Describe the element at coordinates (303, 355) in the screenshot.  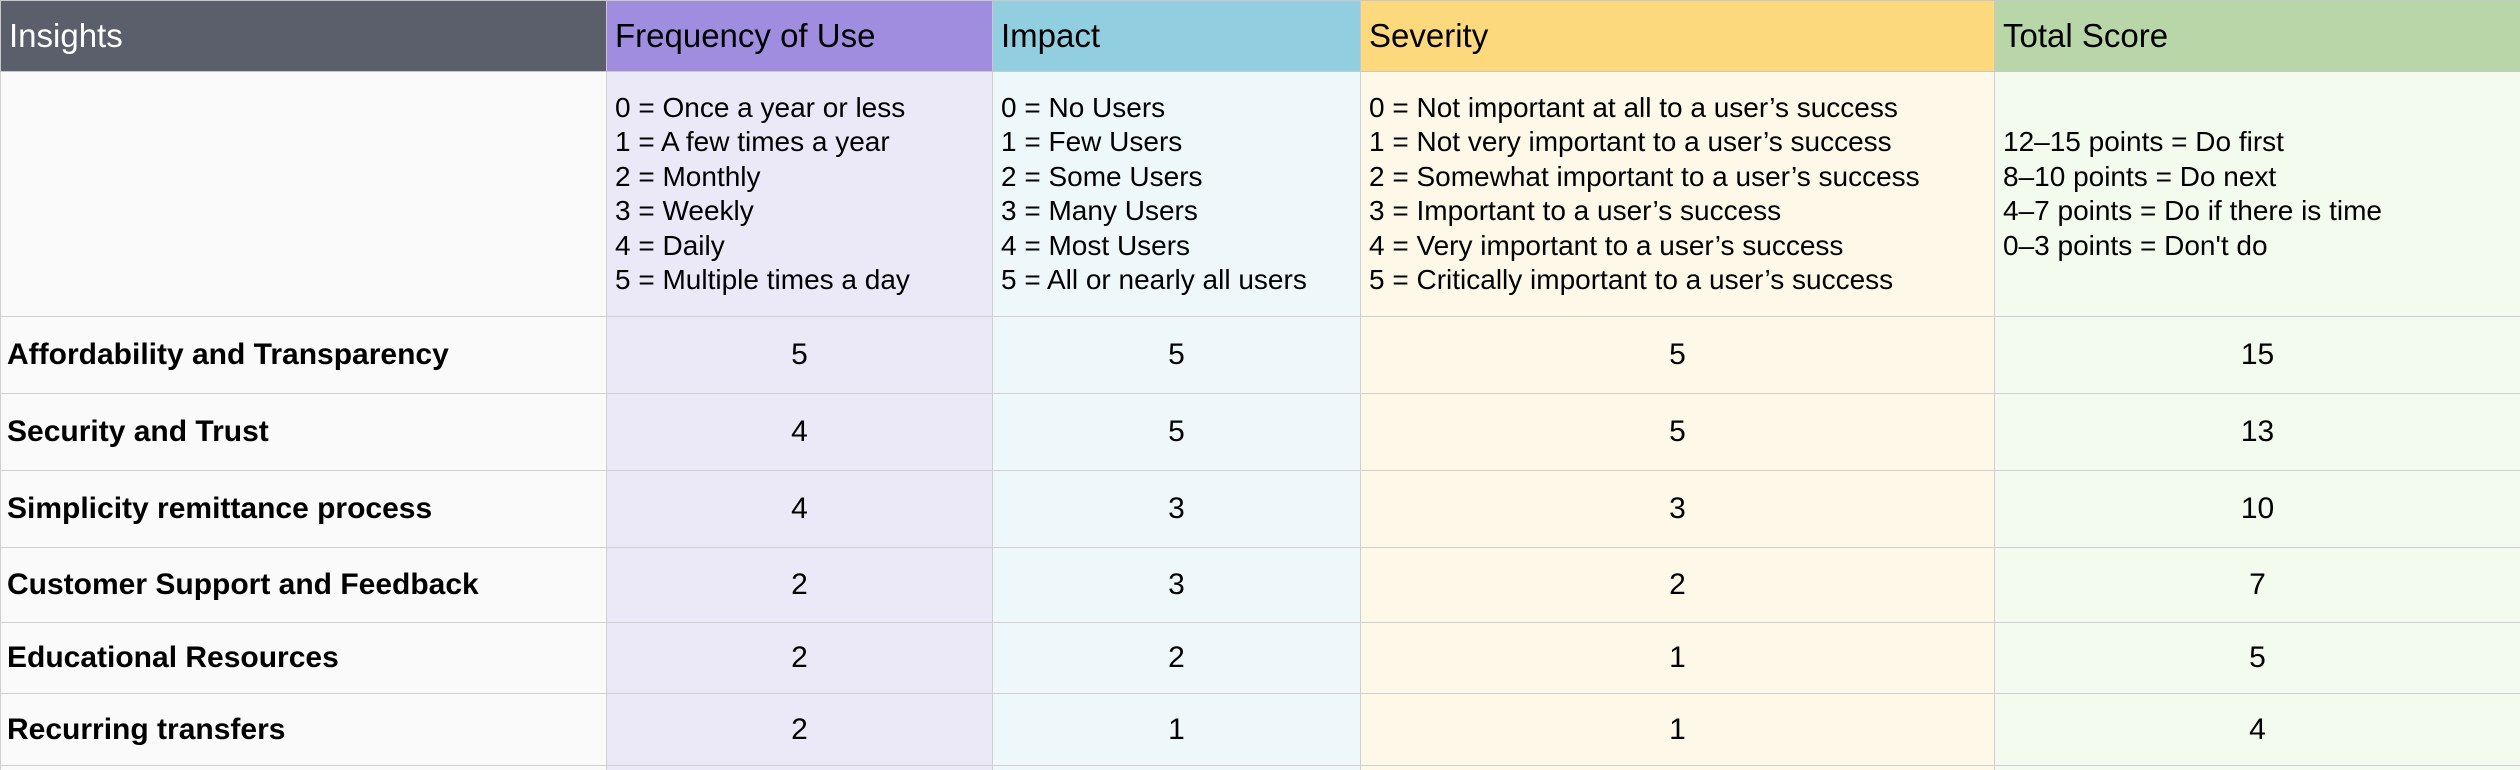
I see `insight-cell: Affordability and Transparency` at that location.